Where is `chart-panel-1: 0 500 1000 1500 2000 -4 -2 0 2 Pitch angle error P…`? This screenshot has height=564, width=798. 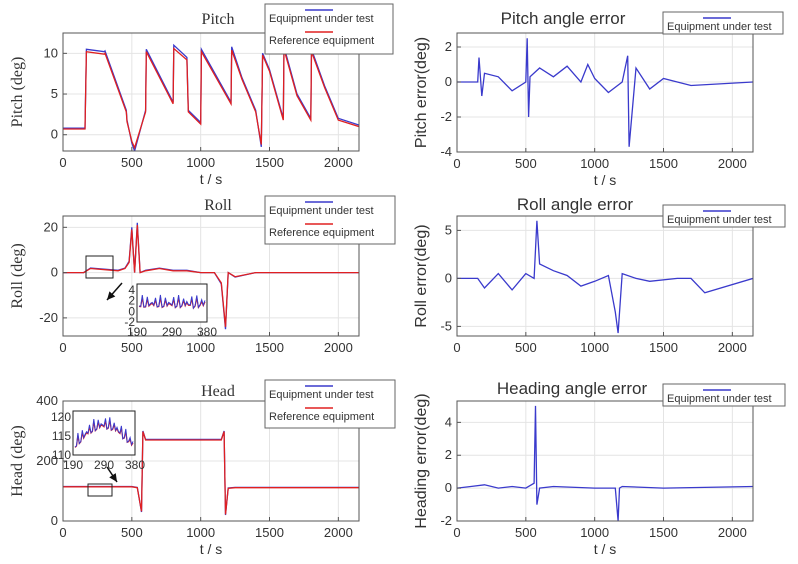 chart-panel-1: 0 500 1000 1500 2000 -4 -2 0 2 Pitch angle error P… is located at coordinates (598, 98).